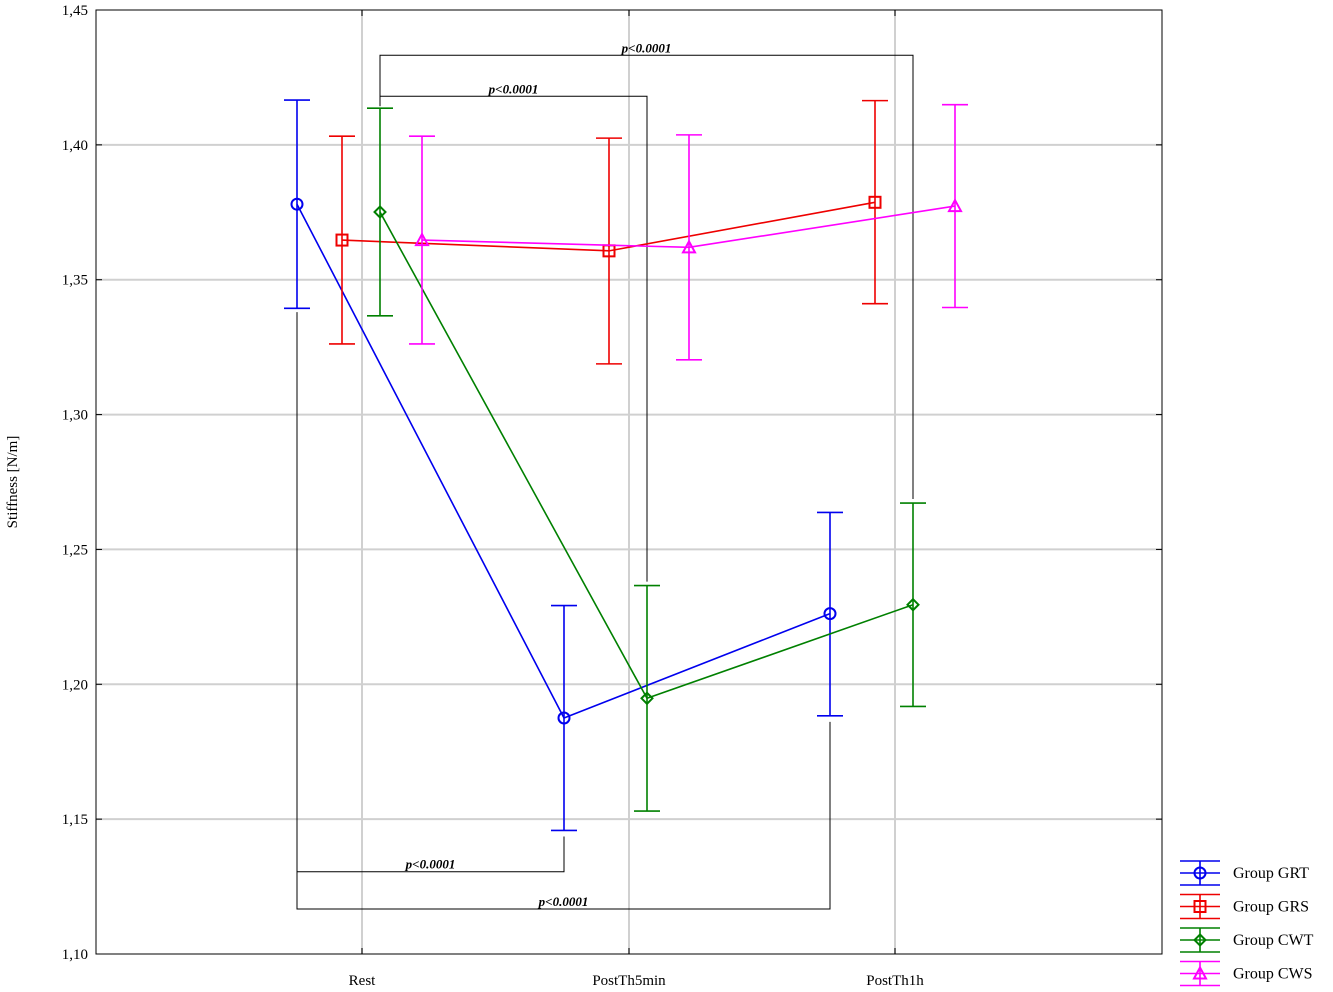  I want to click on x-tick-label: Rest, so click(363, 981).